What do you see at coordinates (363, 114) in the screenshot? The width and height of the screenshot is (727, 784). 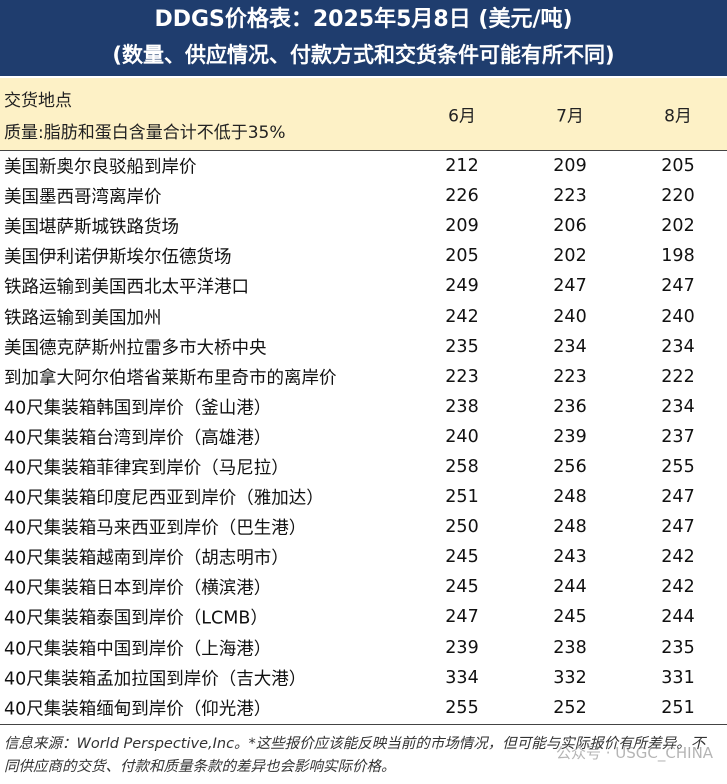 I see `column-header: 交货地点 质量:脂肪和蛋白含量合计不低于35% 6月 7月 8月` at bounding box center [363, 114].